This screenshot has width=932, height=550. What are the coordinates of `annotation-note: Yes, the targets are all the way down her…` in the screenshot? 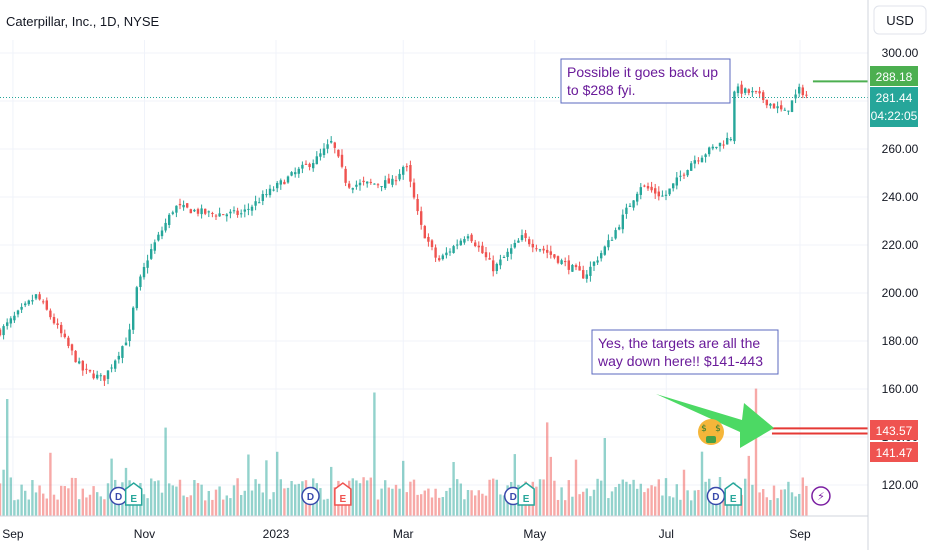 It's located at (685, 352).